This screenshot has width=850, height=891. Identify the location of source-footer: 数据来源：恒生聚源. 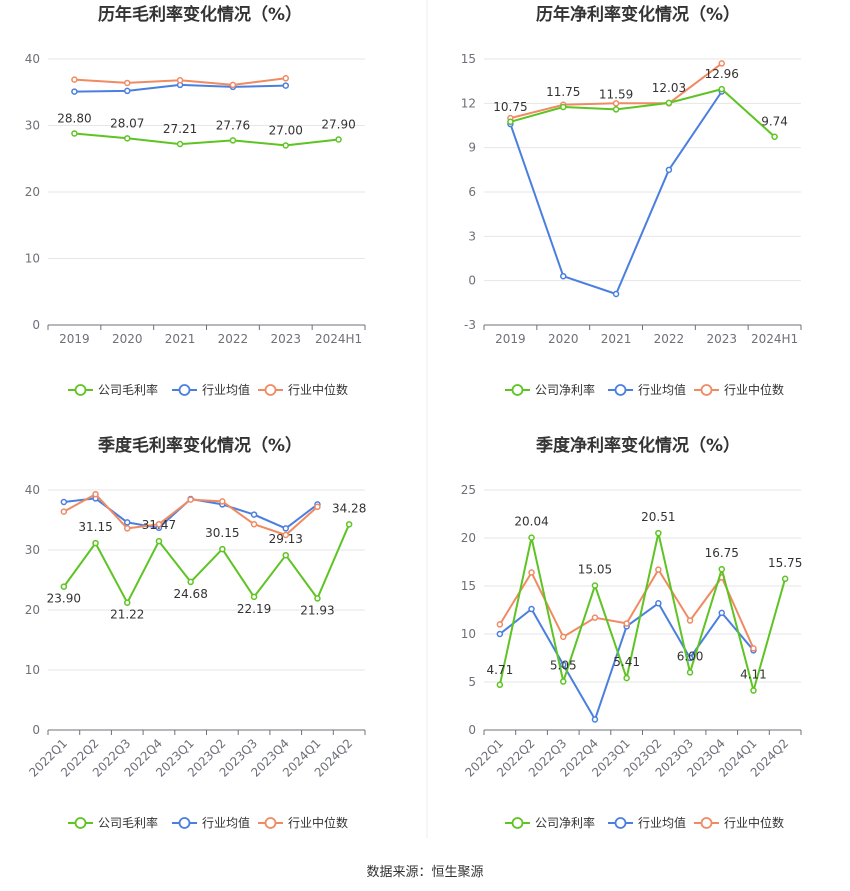
(424, 872).